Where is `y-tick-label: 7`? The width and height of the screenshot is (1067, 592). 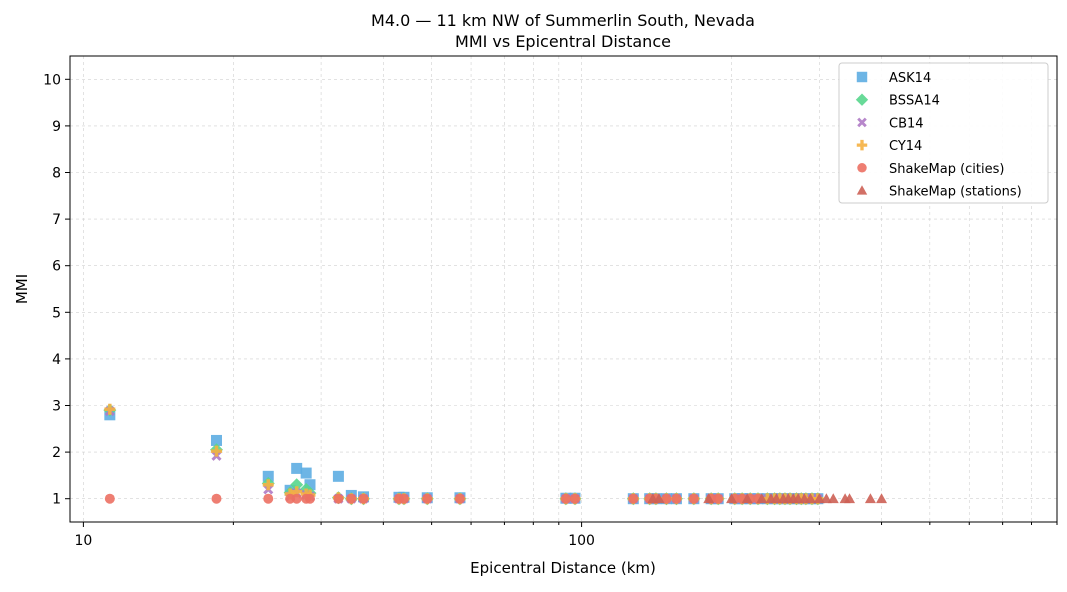
y-tick-label: 7 is located at coordinates (56, 220).